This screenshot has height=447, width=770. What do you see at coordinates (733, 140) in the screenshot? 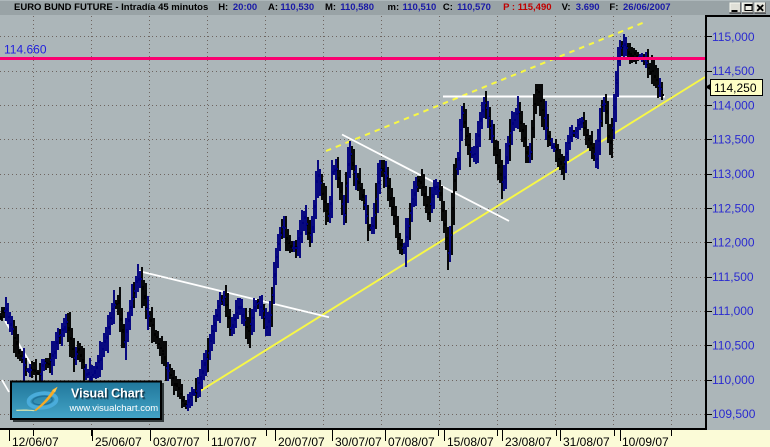
I see `svg-text: 113,500` at bounding box center [733, 140].